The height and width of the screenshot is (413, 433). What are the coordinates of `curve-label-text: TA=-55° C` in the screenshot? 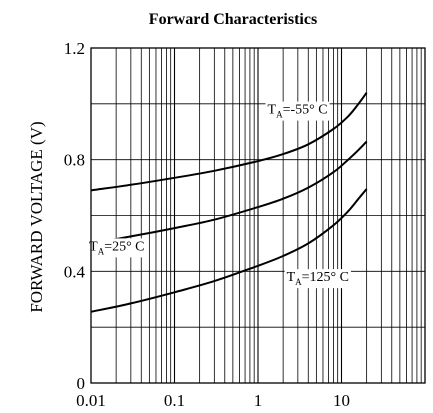 It's located at (298, 111).